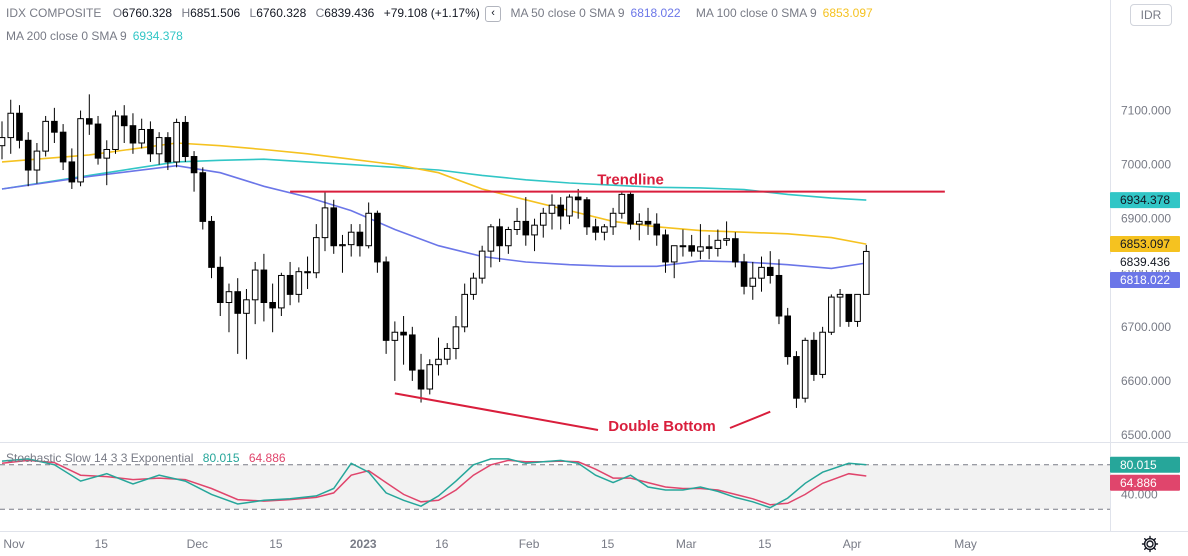 The height and width of the screenshot is (556, 1188). Describe the element at coordinates (1151, 15) in the screenshot. I see `currency-selector: IDR` at that location.